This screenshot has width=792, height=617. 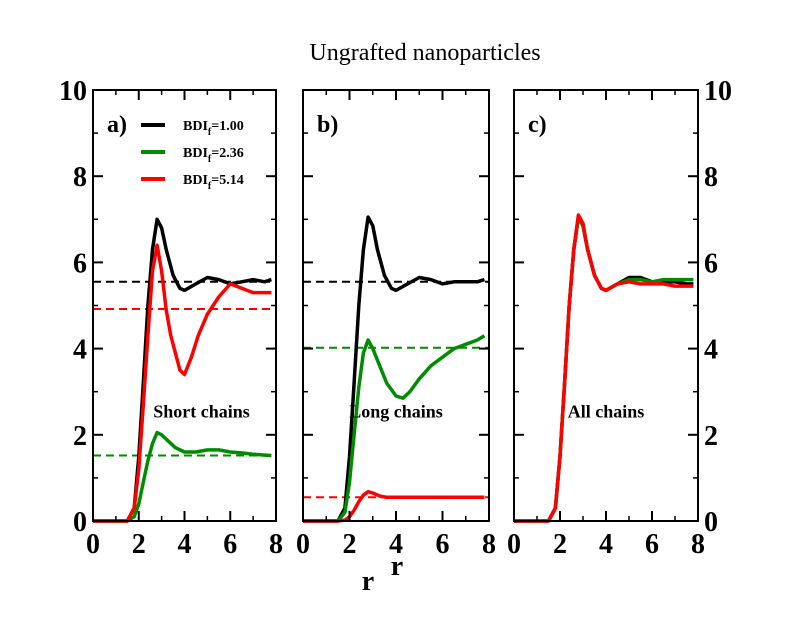 I want to click on panel-annotation: Short chains, so click(x=201, y=412).